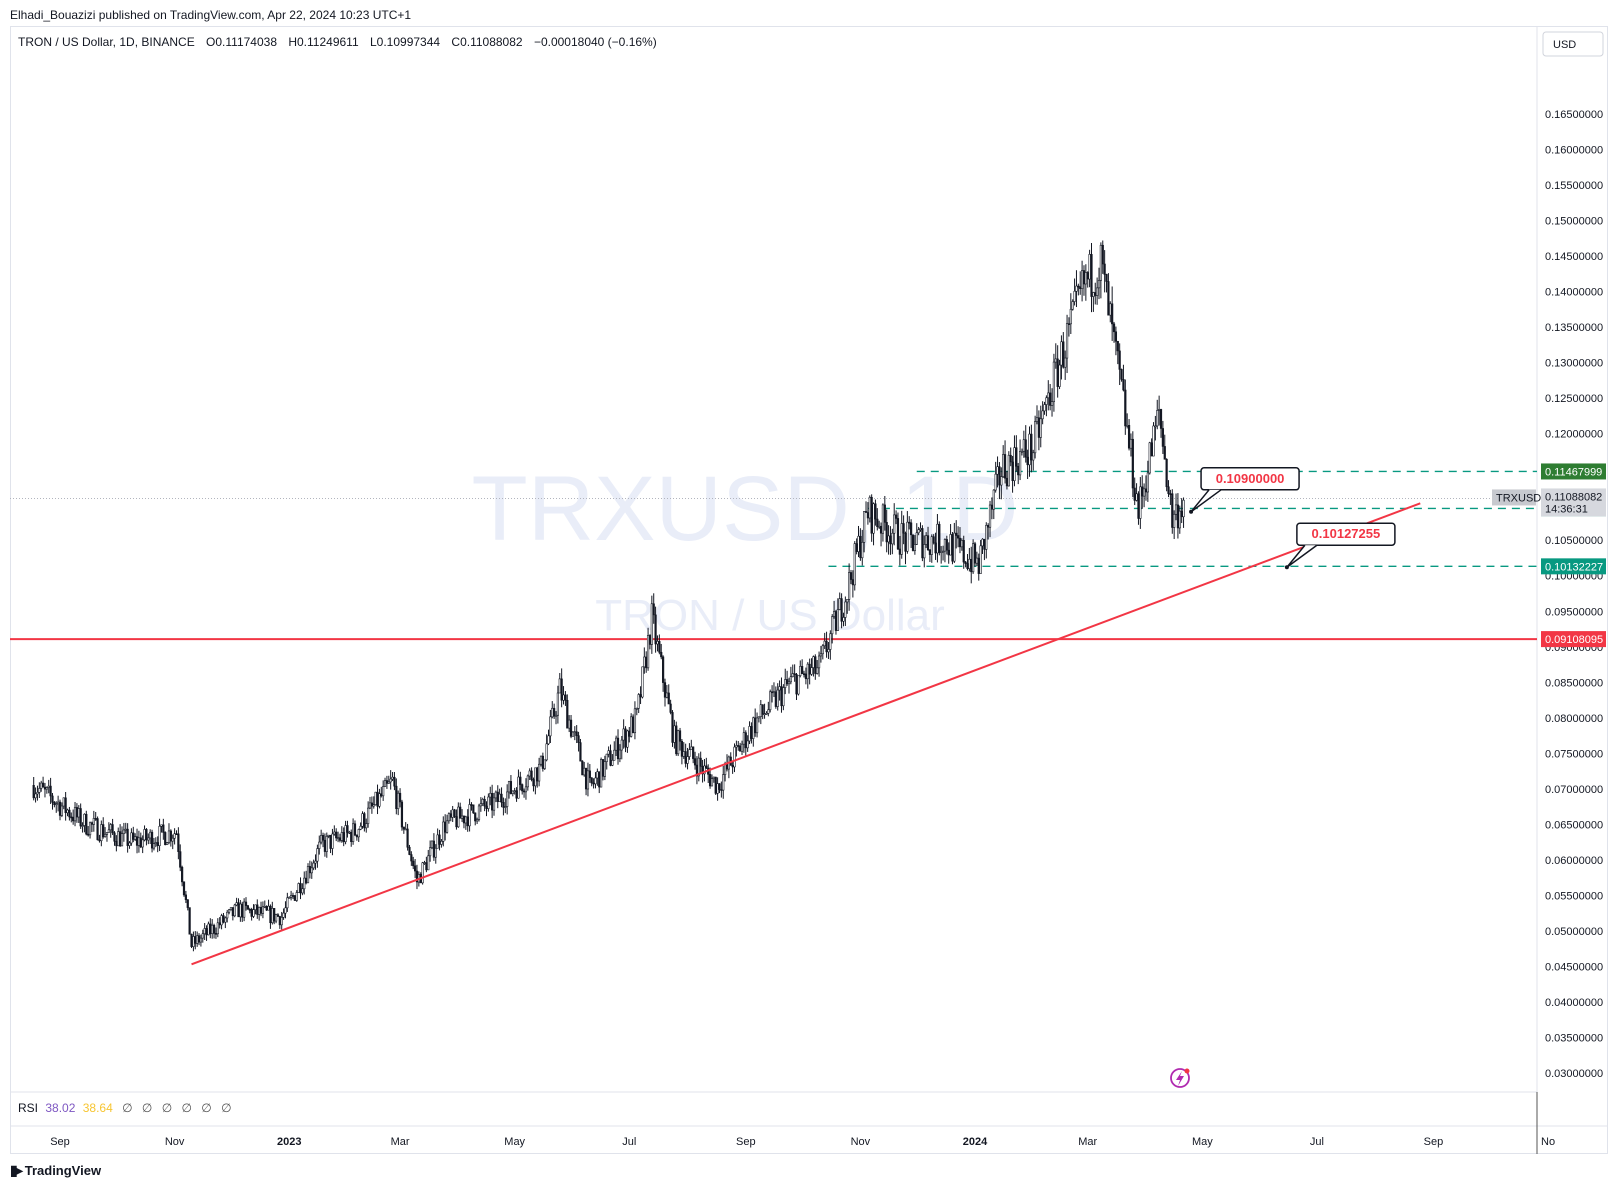 This screenshot has height=1188, width=1620. What do you see at coordinates (125, 1108) in the screenshot?
I see `rsi-legend: RSI 38.02 38.64 ∅ ∅ ∅ ∅ ∅ ∅` at bounding box center [125, 1108].